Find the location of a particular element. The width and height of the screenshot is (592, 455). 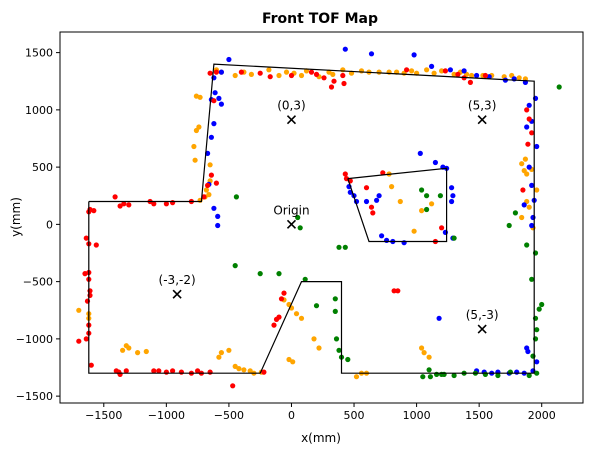

annotation-label-3: (-3,-2) is located at coordinates (177, 280).